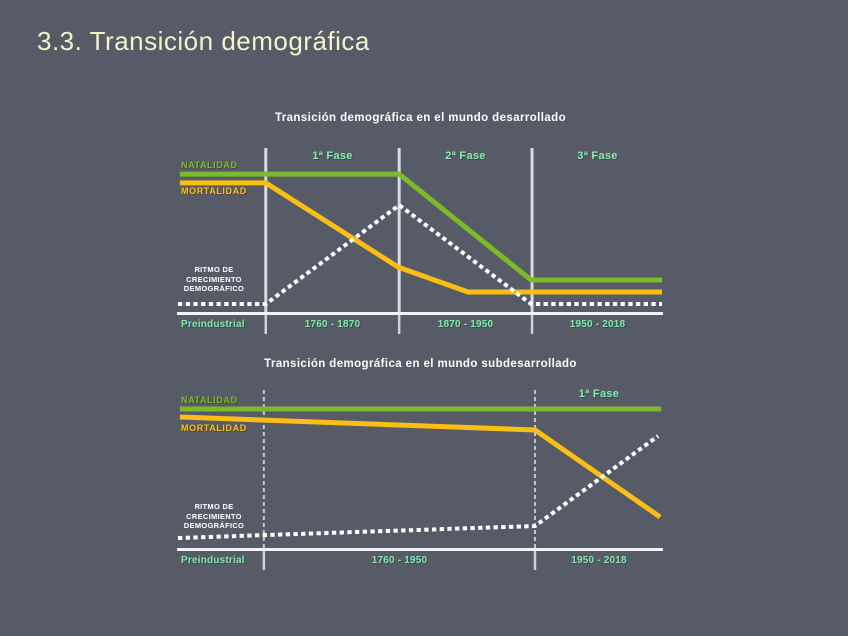  What do you see at coordinates (214, 191) in the screenshot?
I see `chart1-death-rate-label: MORTALIDAD` at bounding box center [214, 191].